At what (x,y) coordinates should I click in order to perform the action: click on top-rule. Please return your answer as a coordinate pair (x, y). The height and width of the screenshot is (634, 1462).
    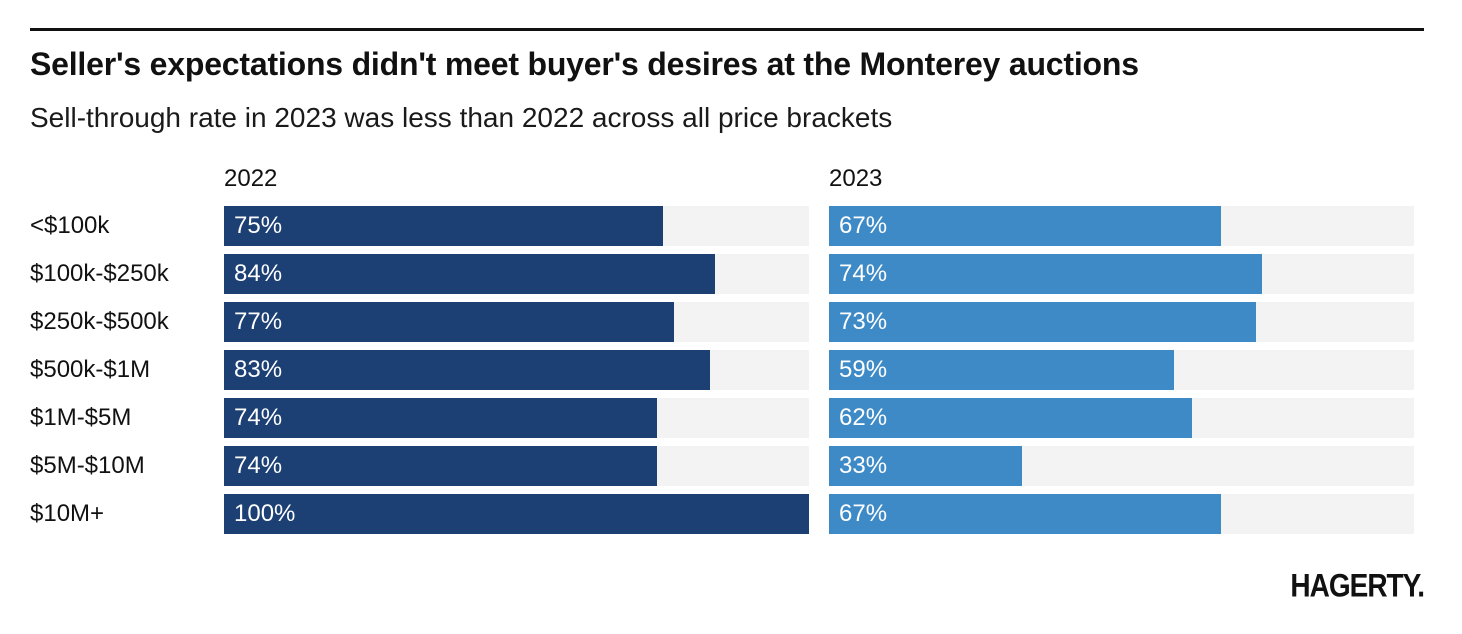
    Looking at the image, I should click on (727, 29).